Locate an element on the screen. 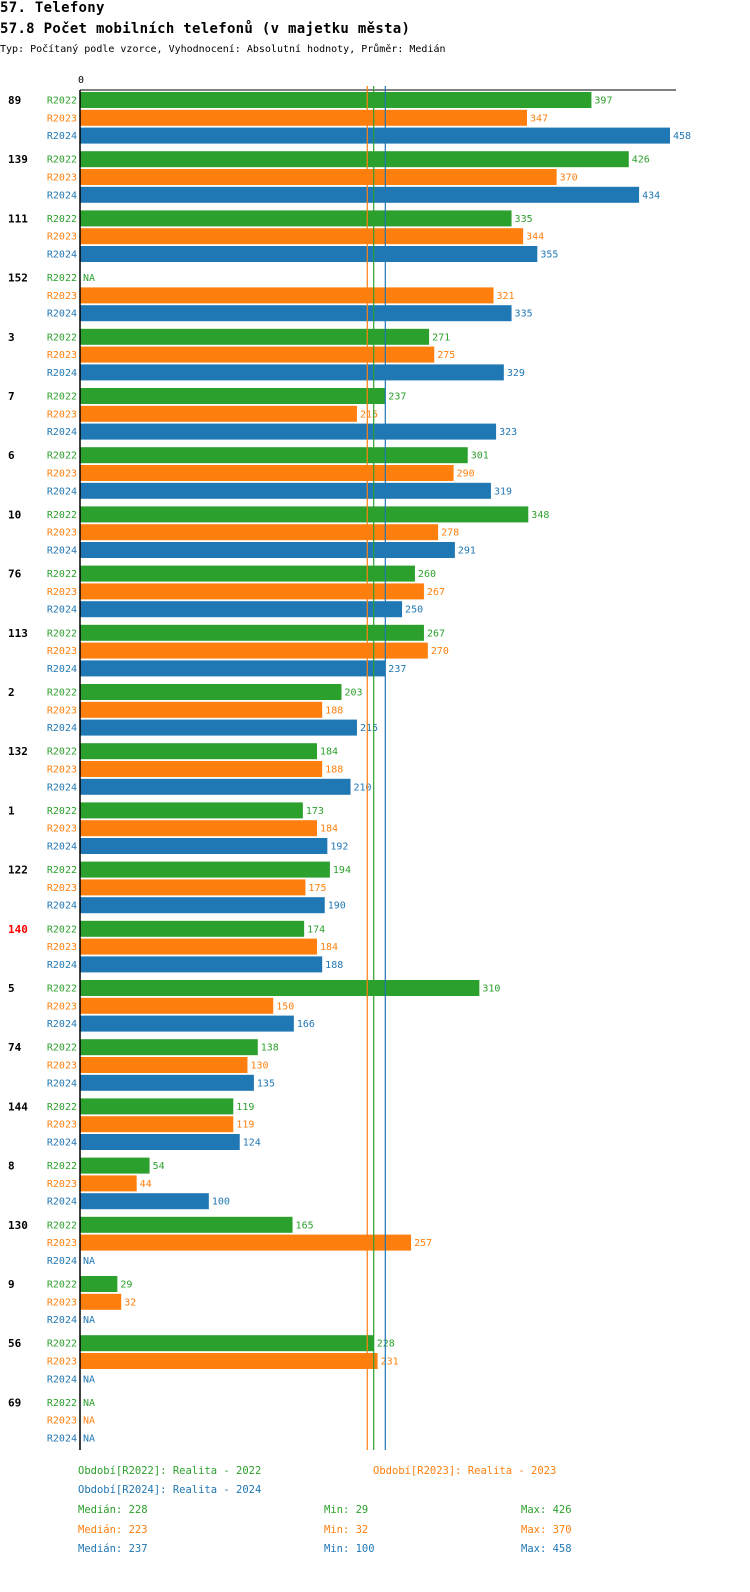  category-label: 140 is located at coordinates (18, 929).